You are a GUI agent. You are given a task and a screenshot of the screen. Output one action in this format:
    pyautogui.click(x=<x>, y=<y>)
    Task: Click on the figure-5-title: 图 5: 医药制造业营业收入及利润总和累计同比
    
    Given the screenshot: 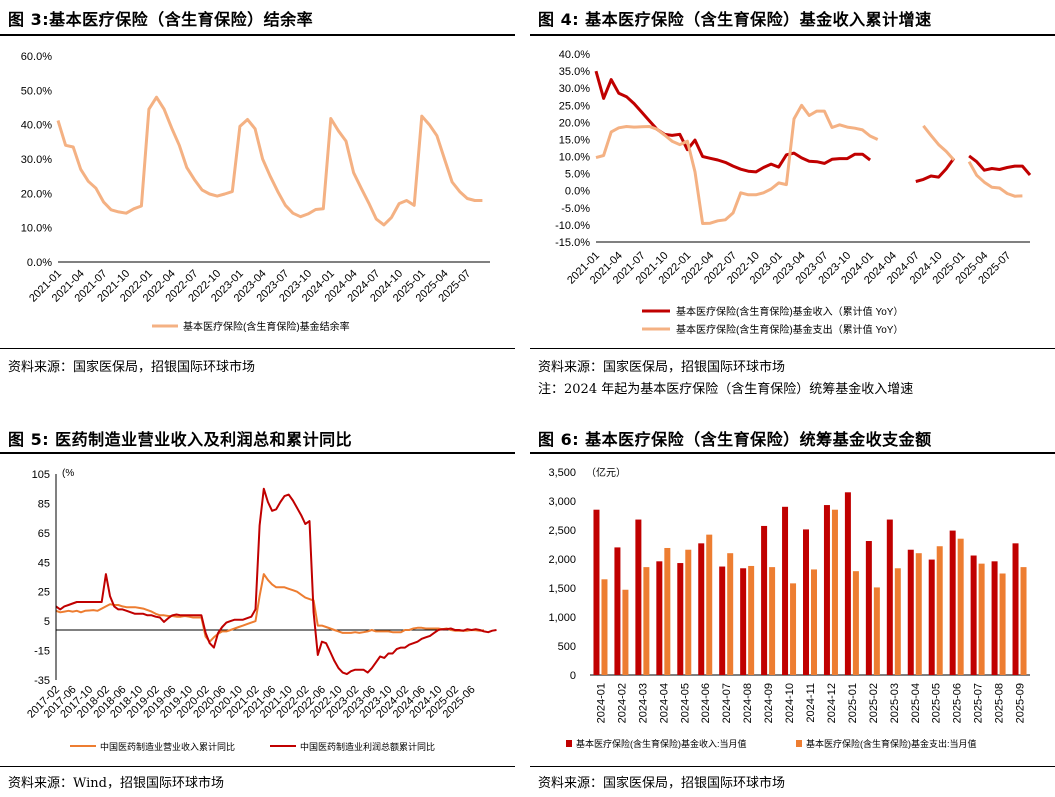 What is the action you would take?
    pyautogui.click(x=180, y=438)
    